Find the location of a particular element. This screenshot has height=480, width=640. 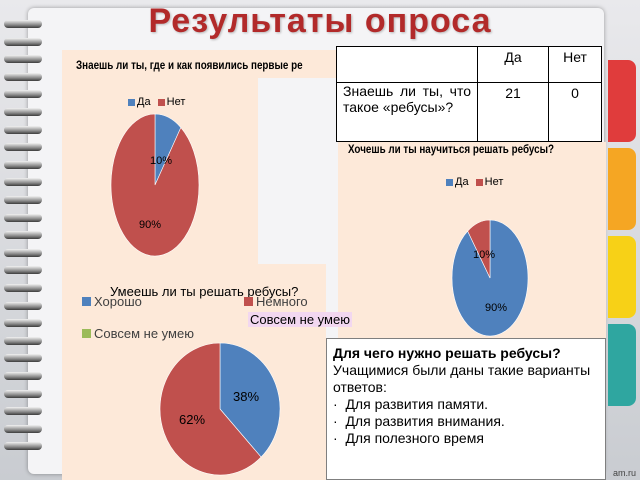

chart3-legend-none-label: Совсем не умею is located at coordinates (144, 333).